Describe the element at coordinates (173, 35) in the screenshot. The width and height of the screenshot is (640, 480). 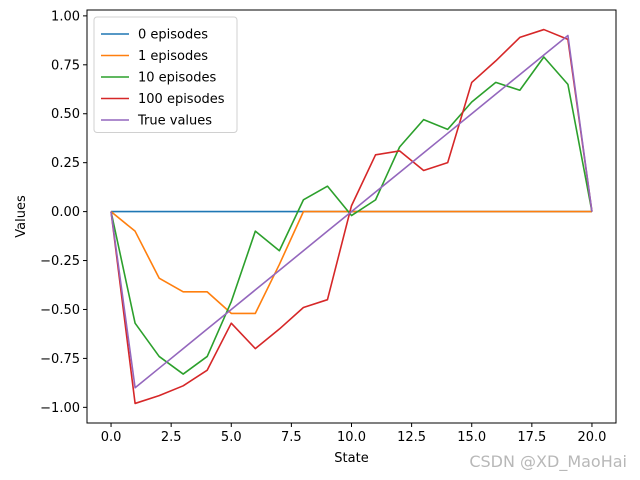
I see `legend-entry-label: 0 episodes` at that location.